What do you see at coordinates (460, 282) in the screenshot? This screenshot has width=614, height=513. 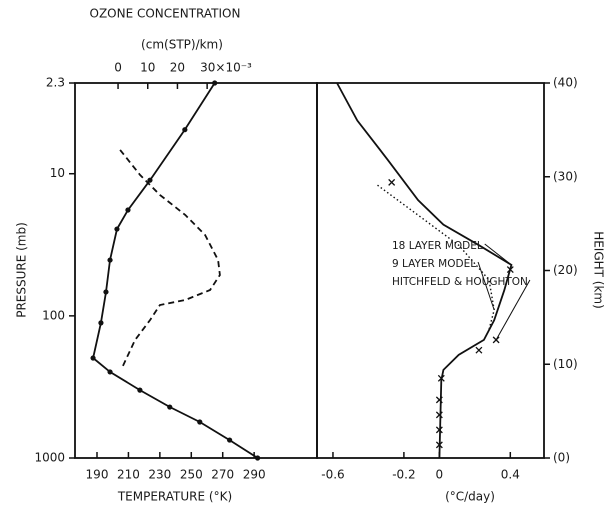 I see `legend-label: HITCHFELD & HOUGHTON` at bounding box center [460, 282].